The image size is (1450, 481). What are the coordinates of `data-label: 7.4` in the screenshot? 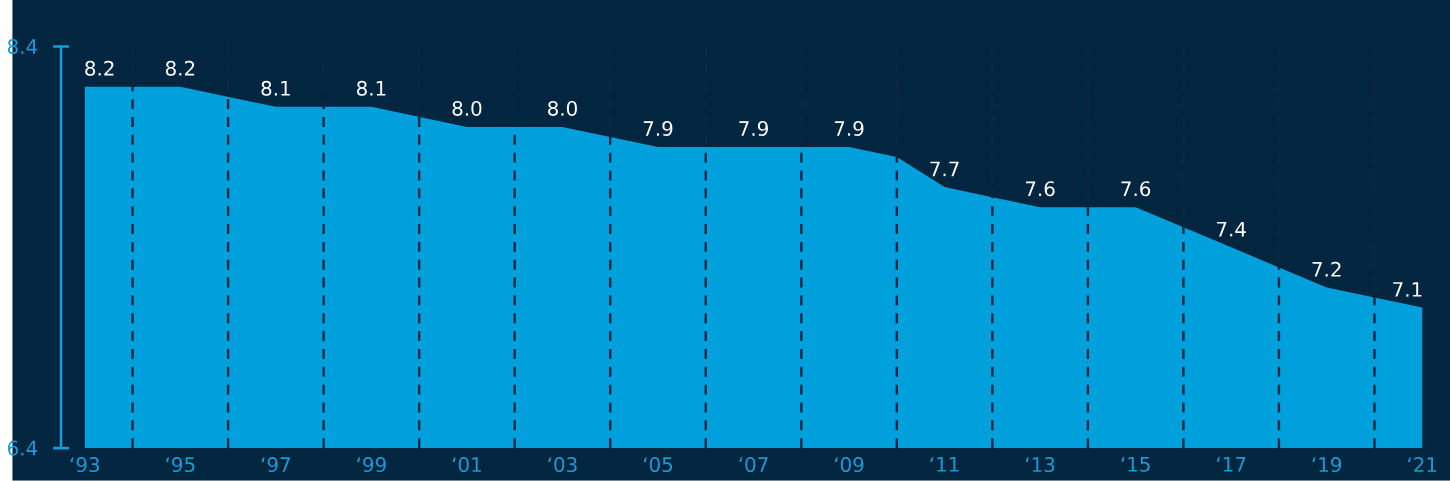 It's located at (1231, 229).